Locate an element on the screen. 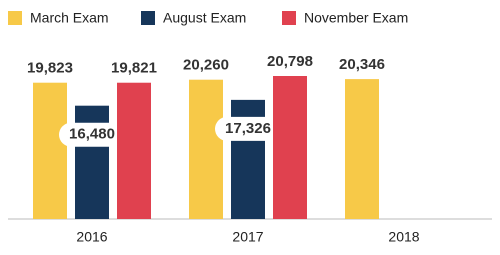 The width and height of the screenshot is (500, 255). legend-label: August Exam is located at coordinates (204, 18).